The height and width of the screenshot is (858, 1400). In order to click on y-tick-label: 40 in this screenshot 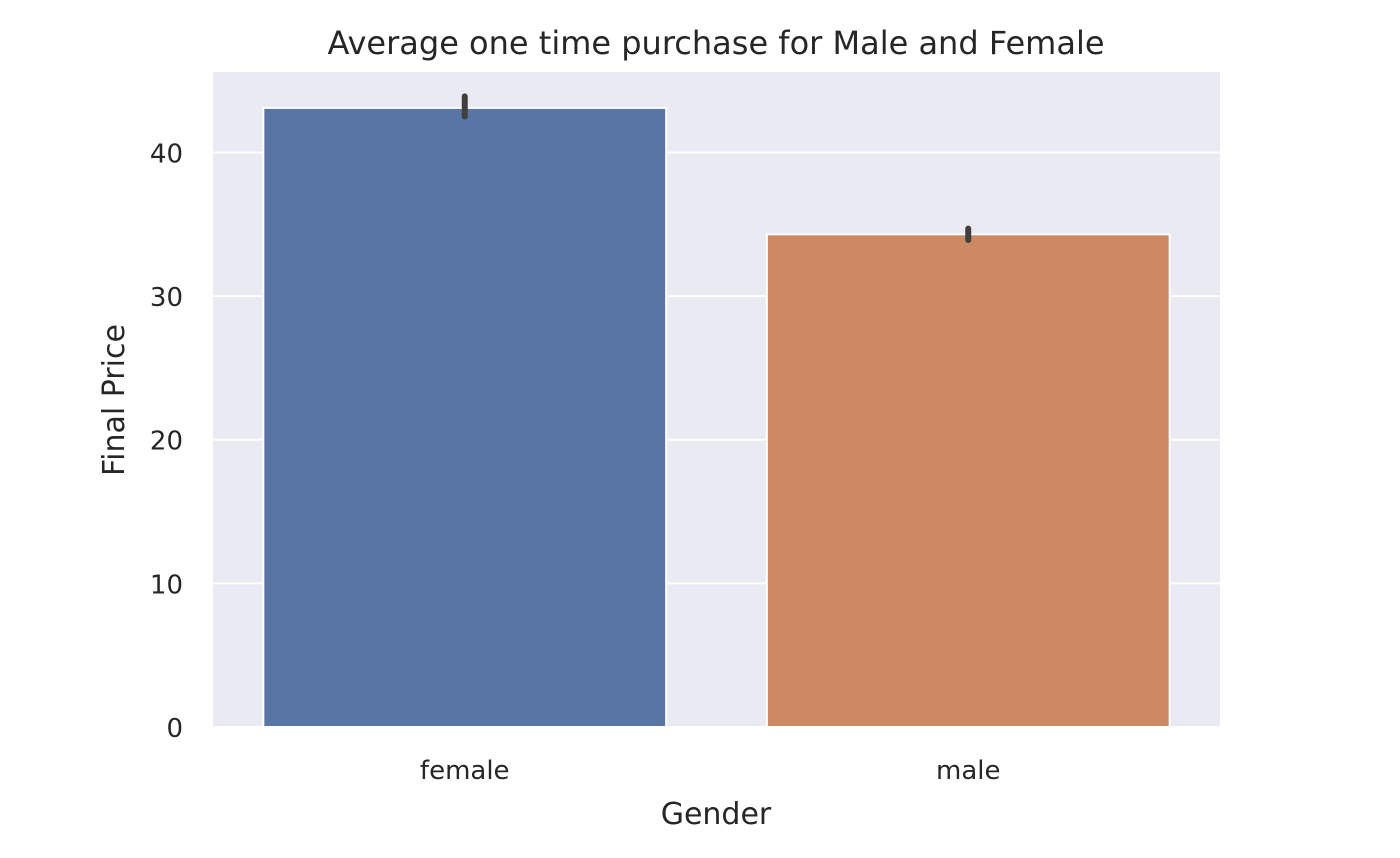, I will do `click(166, 154)`.